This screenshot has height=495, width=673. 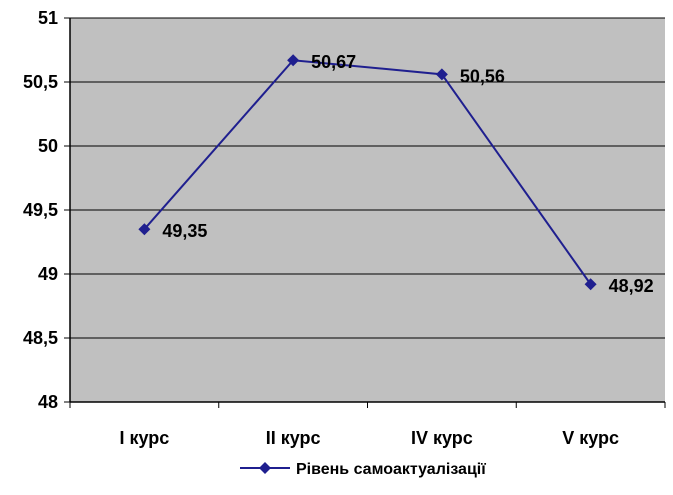 What do you see at coordinates (48, 18) in the screenshot?
I see `y-tick-label: 51` at bounding box center [48, 18].